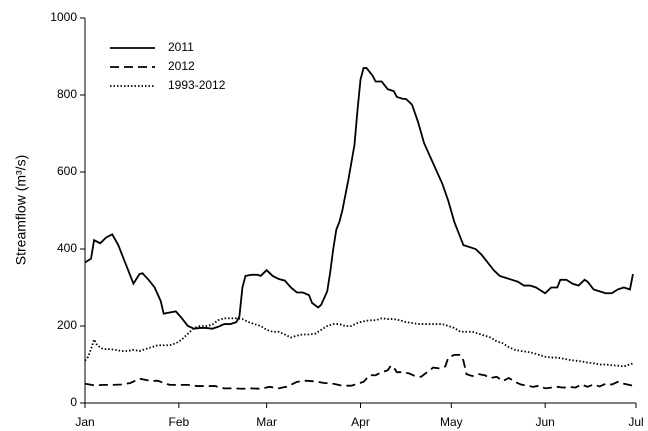 This screenshot has width=648, height=431. Describe the element at coordinates (67, 171) in the screenshot. I see `y-tick-label: 600` at that location.